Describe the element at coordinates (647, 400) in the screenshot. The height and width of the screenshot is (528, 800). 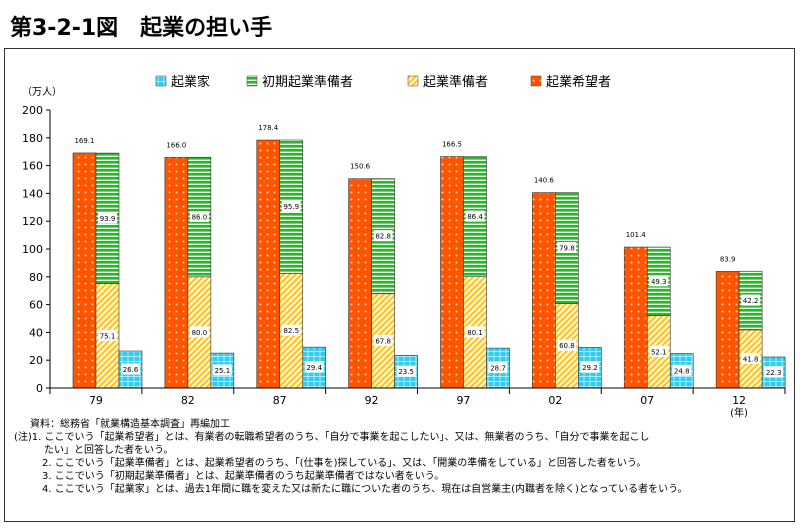
I see `x-tick-label: 07` at that location.